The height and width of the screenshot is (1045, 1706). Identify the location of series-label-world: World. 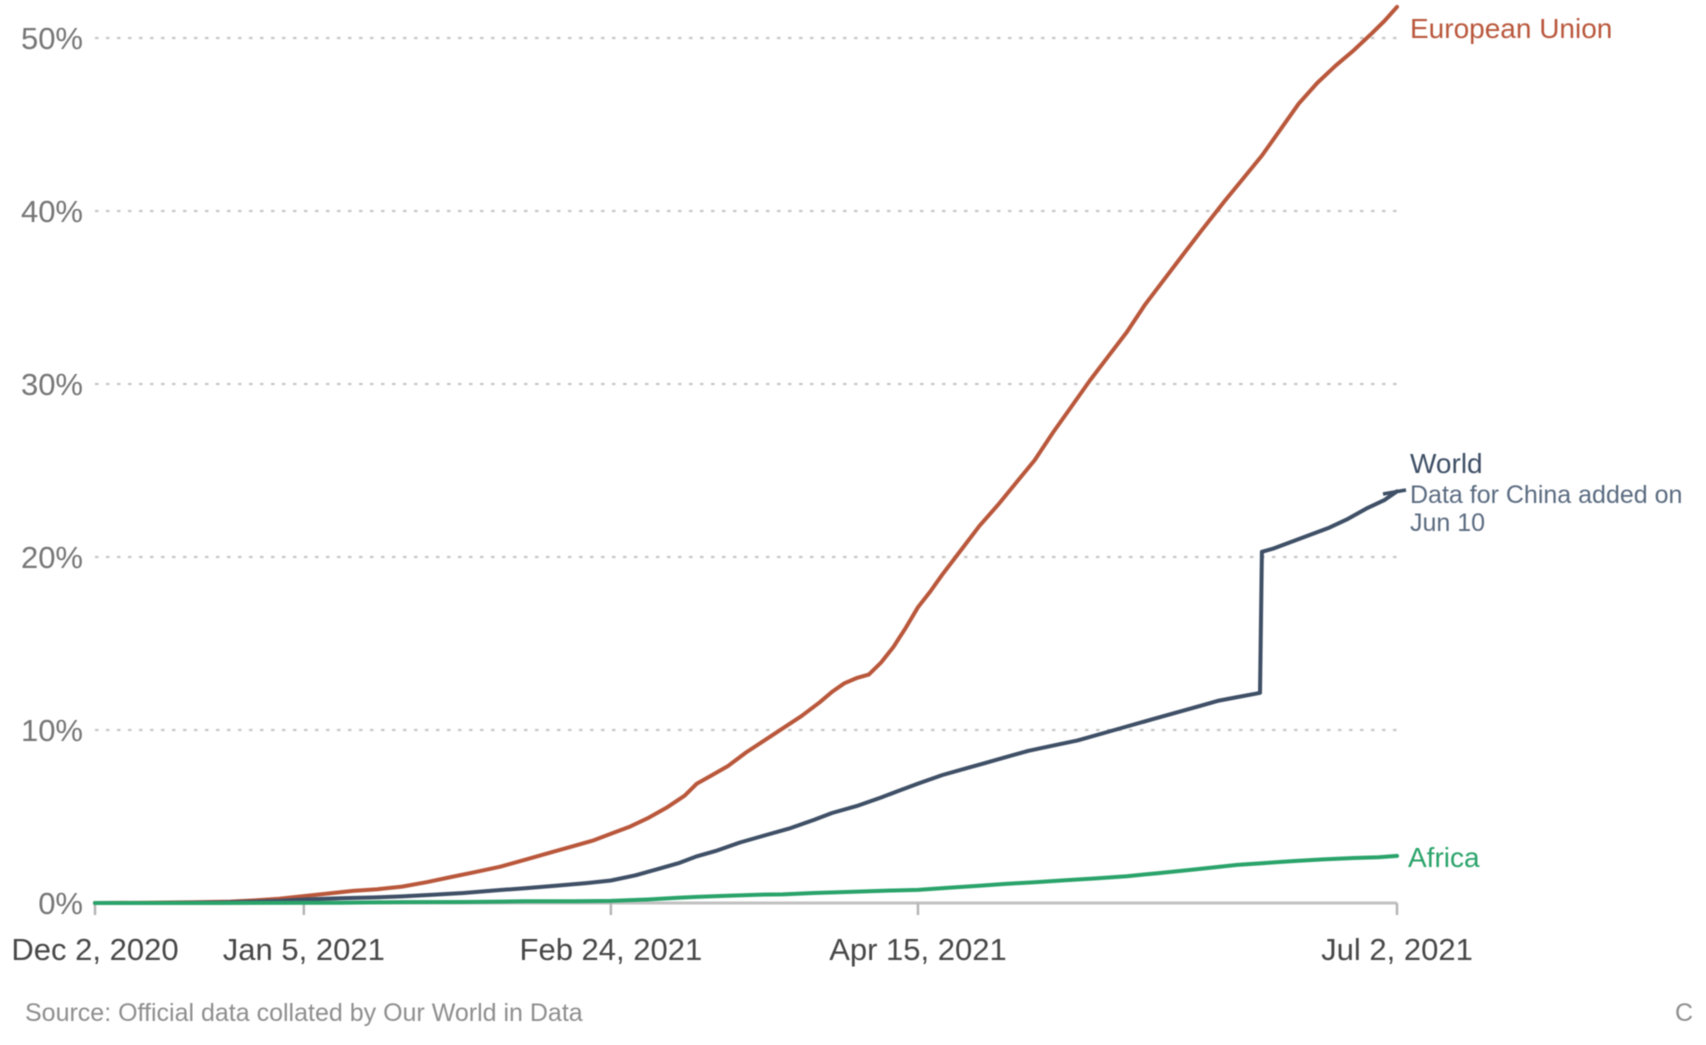
(1446, 463).